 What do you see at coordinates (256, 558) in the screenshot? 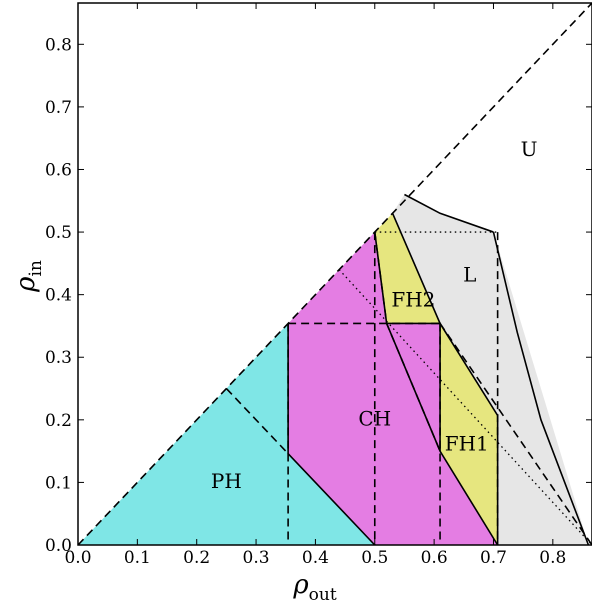
I see `x-tick-label: 0.3` at bounding box center [256, 558].